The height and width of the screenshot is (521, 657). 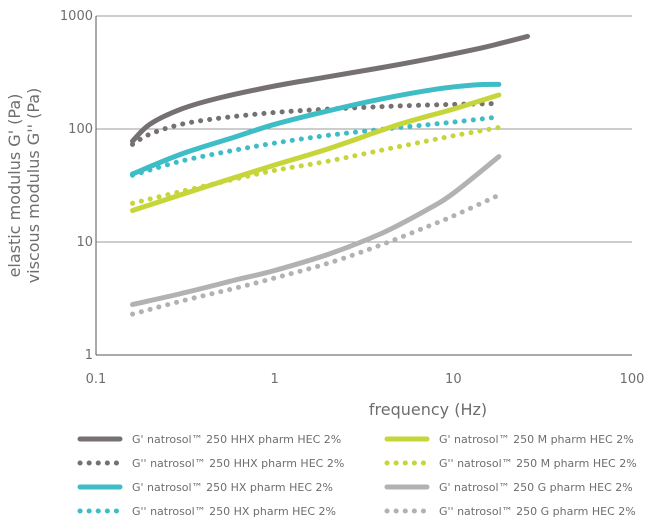 What do you see at coordinates (536, 439) in the screenshot?
I see `legend-label: G' natrosol™ 250 M pharm HEC 2%` at bounding box center [536, 439].